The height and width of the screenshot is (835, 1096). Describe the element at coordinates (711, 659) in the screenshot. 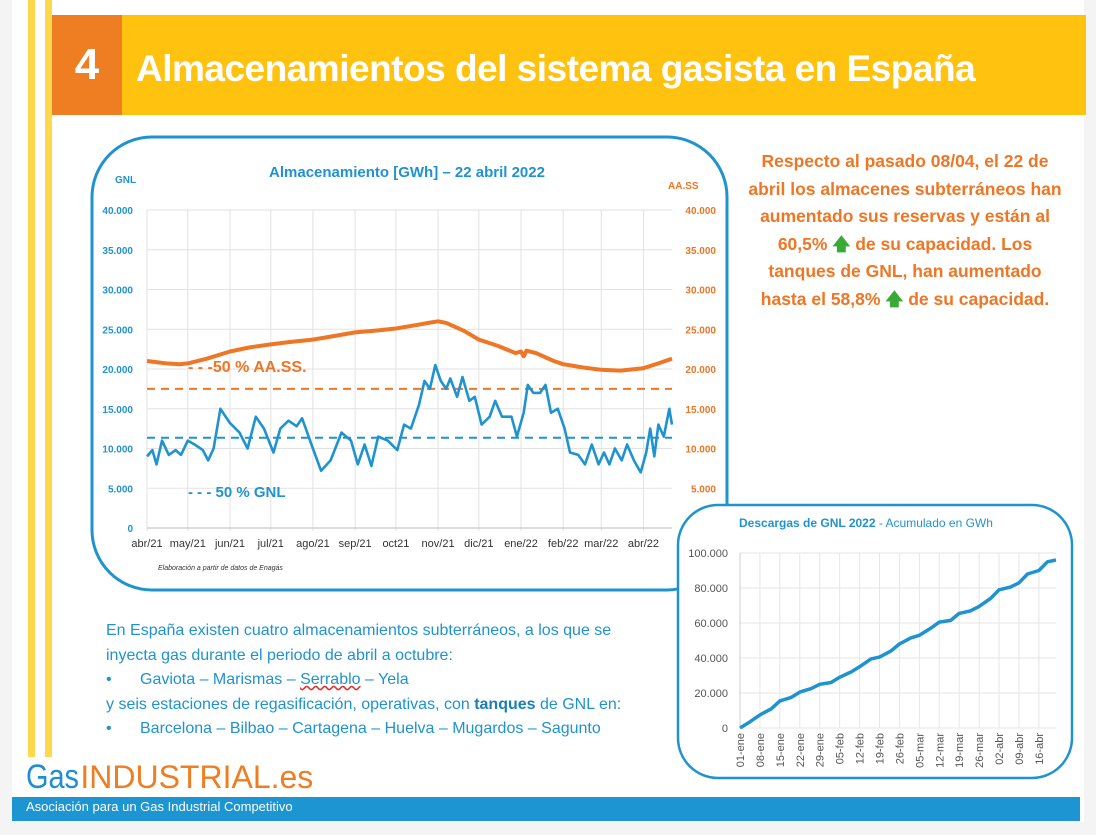

I see `y-tick-label: 40.000` at that location.